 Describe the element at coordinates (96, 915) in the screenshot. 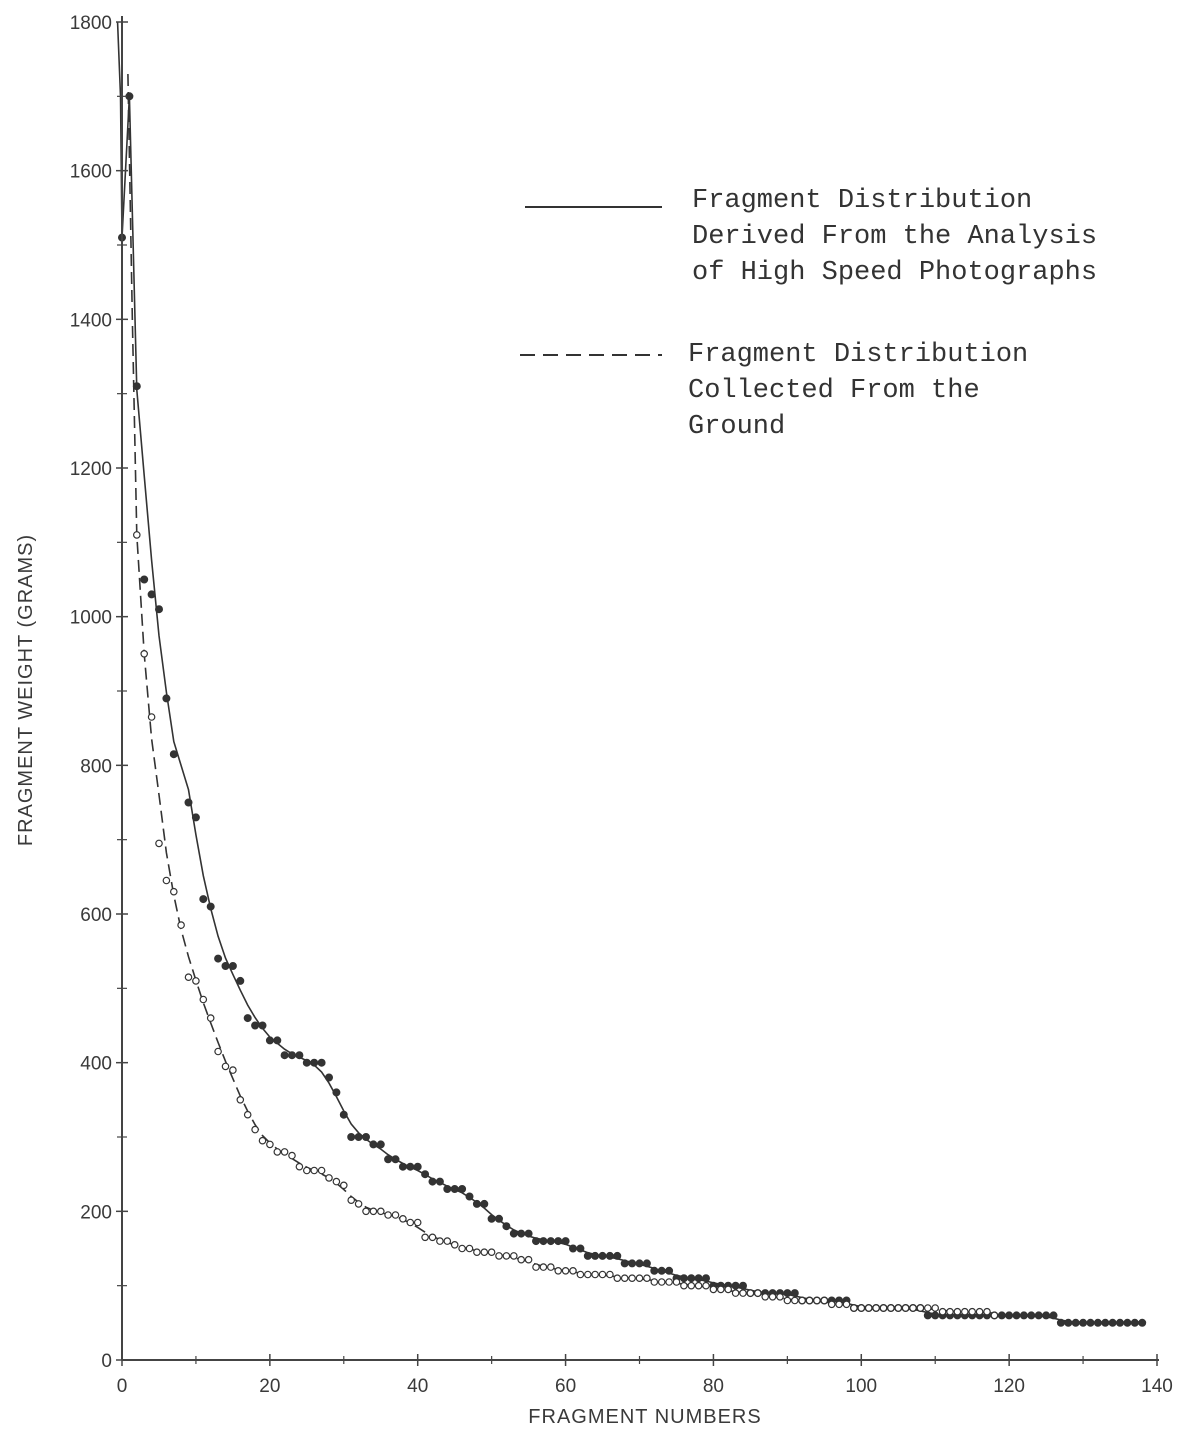

I see `y-tick-label: 600` at that location.